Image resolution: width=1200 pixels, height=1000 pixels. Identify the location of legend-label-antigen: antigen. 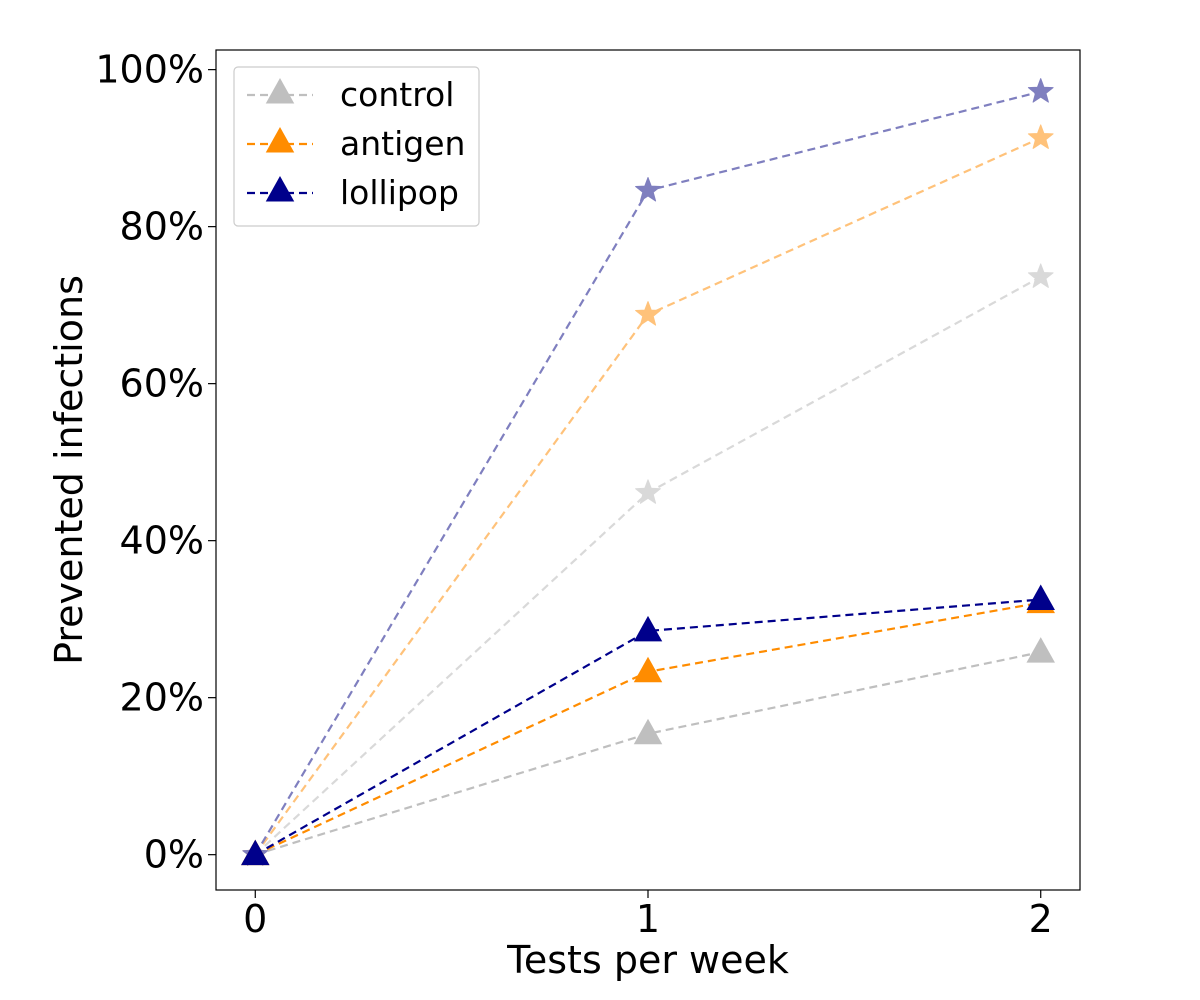
(402, 143).